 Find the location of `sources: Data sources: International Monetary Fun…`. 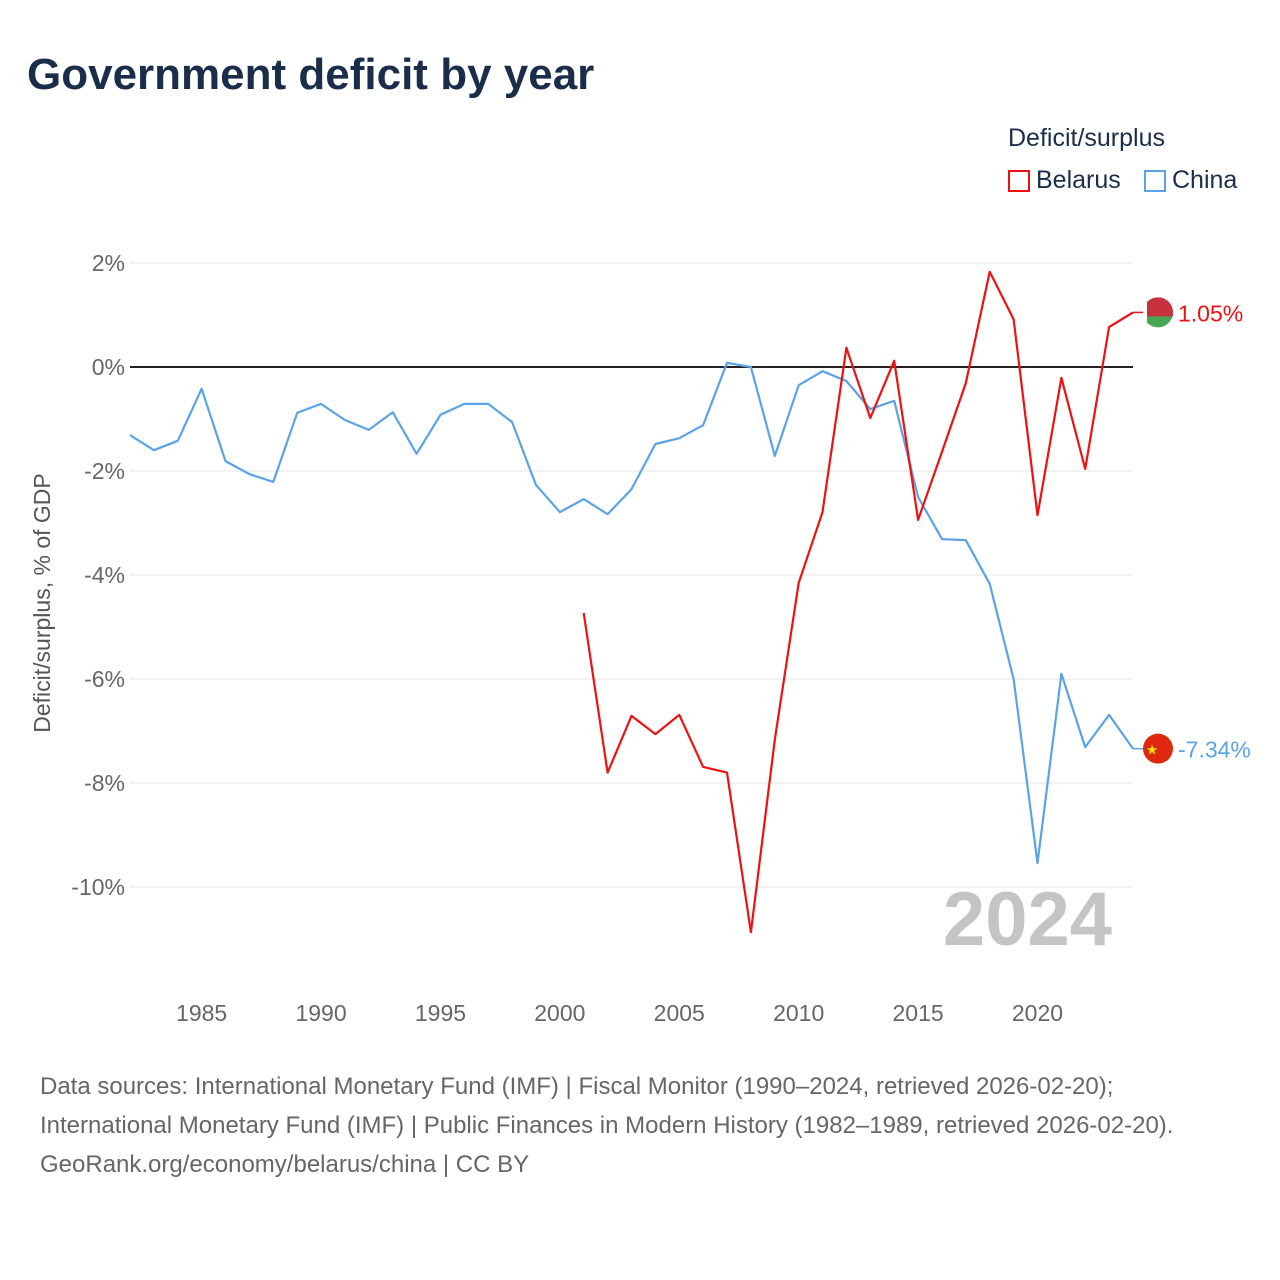

sources: Data sources: International Monetary Fun… is located at coordinates (640, 1125).